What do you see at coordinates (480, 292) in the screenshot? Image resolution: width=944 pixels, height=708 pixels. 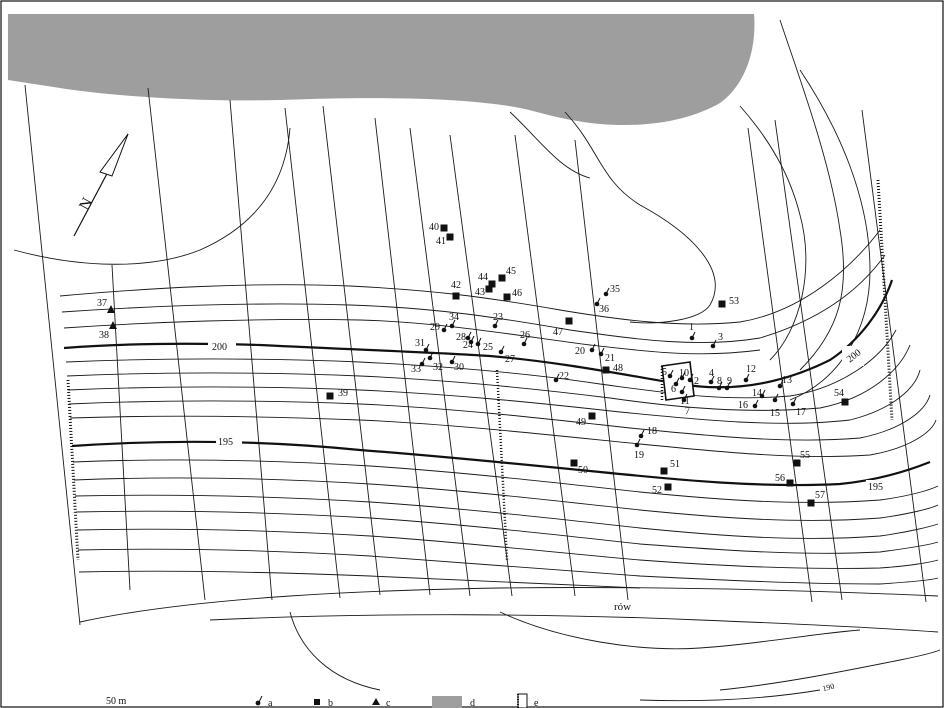 I see `site-label-43: 43` at bounding box center [480, 292].